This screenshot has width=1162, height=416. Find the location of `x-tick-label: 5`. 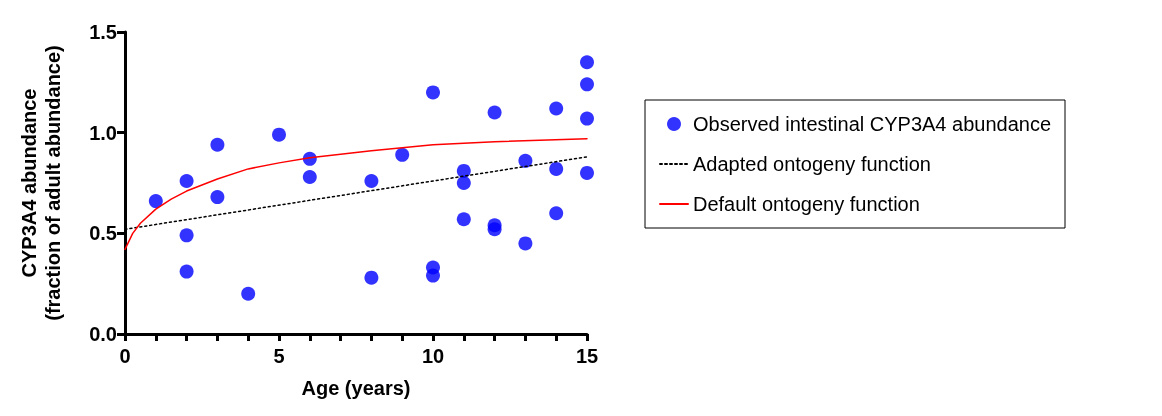

x-tick-label: 5 is located at coordinates (279, 356).